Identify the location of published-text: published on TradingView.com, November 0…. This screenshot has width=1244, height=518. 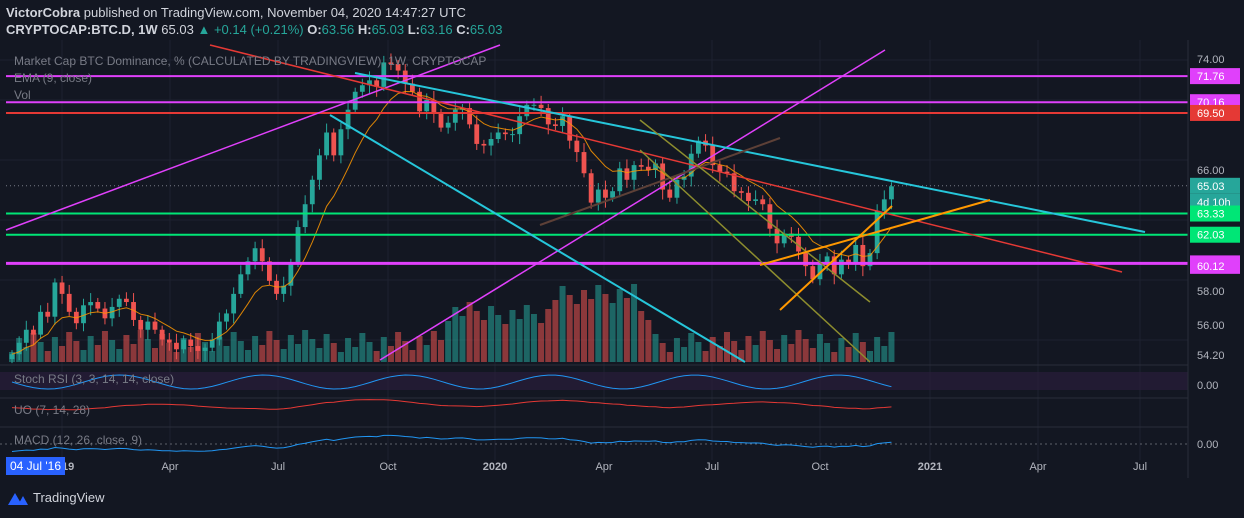
(274, 12).